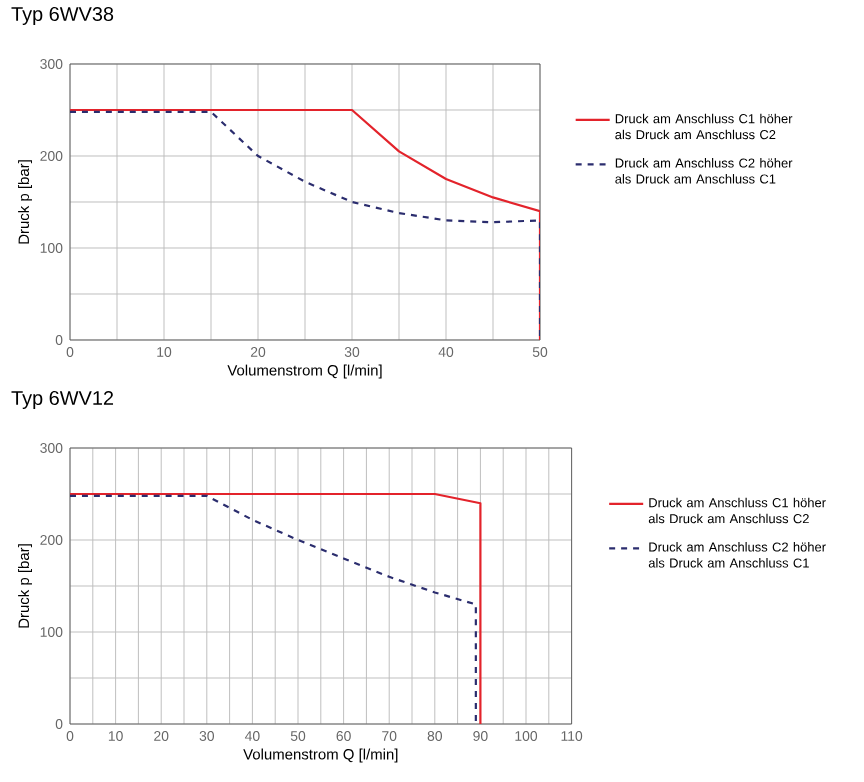  What do you see at coordinates (62, 15) in the screenshot?
I see `chart-title: Typ 6WV38` at bounding box center [62, 15].